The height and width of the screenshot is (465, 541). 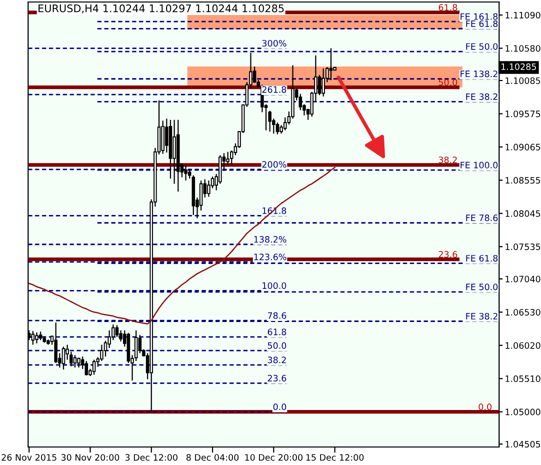 I want to click on annotation: 300%, so click(x=274, y=43).